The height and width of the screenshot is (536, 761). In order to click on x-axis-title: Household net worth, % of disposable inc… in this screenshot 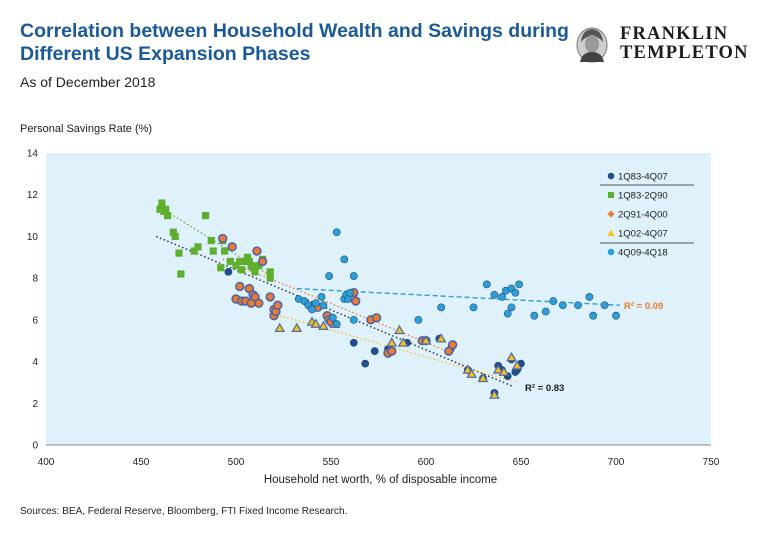, I will do `click(380, 480)`.